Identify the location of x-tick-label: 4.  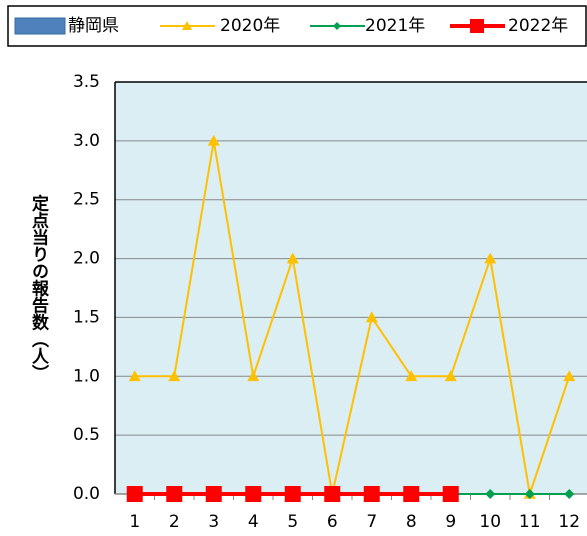
(253, 522).